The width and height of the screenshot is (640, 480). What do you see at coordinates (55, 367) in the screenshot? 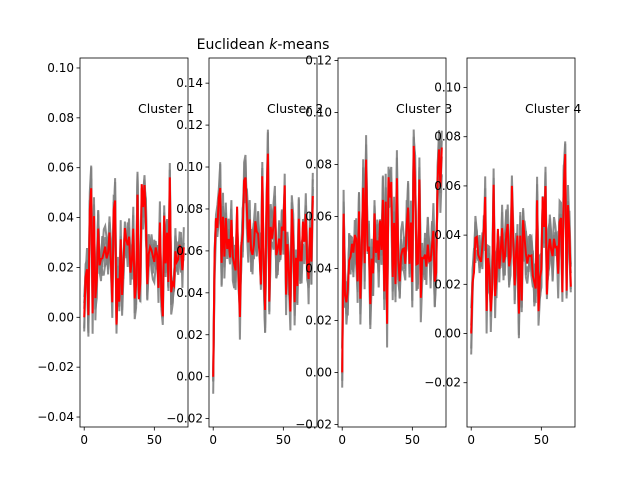
I see `panel-1-y-tick-label-1: −0.02` at bounding box center [55, 367].